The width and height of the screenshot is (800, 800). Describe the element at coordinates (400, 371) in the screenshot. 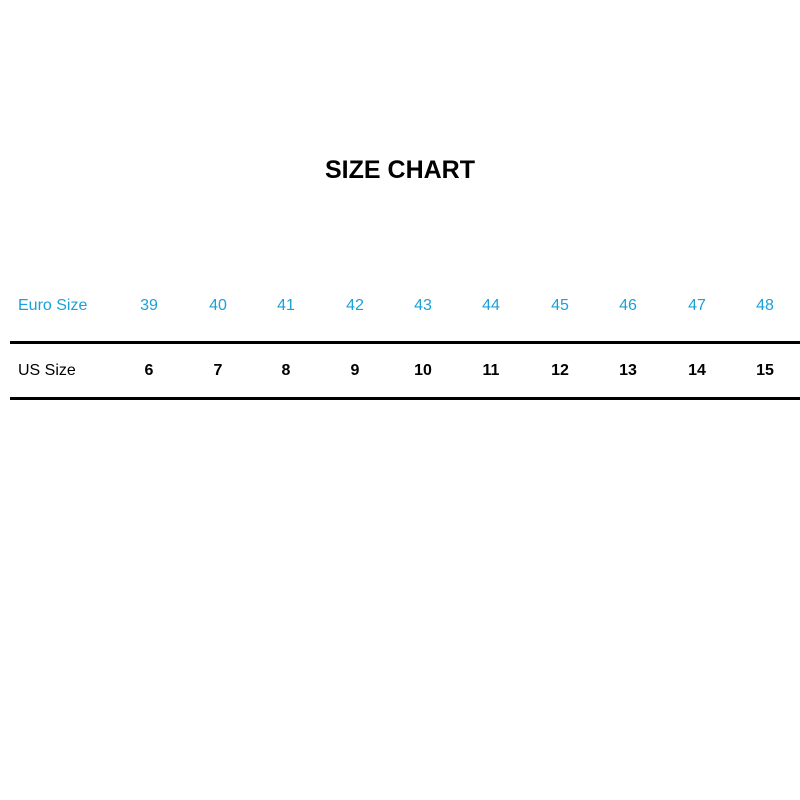

I see `us-size-row: US Size 6 7 8 9 10 11 12 13 14 15` at that location.